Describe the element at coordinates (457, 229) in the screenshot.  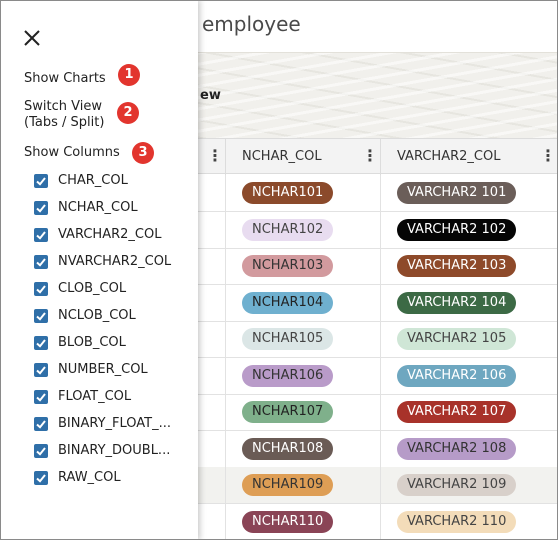
I see `value-pill: VARCHAR2 102` at that location.